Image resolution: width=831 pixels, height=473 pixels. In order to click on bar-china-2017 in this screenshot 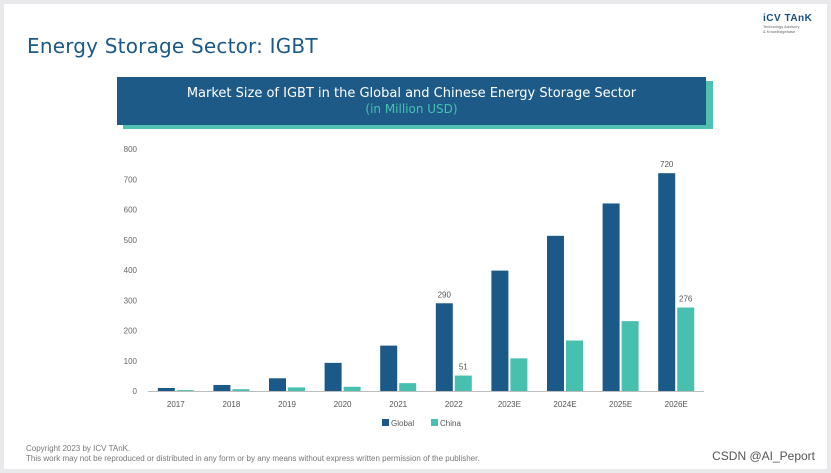, I will do `click(185, 390)`.